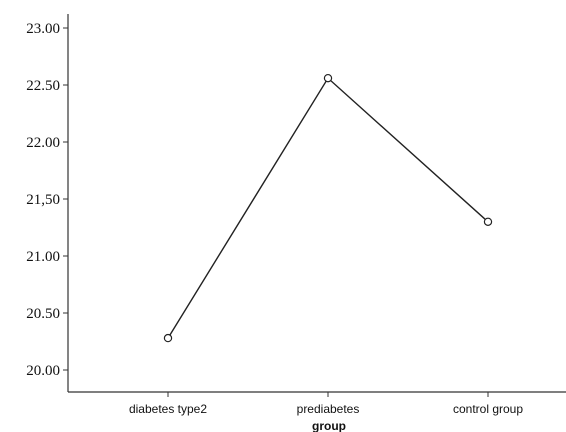 This screenshot has height=432, width=566. I want to click on x-axis-title: group, so click(329, 425).